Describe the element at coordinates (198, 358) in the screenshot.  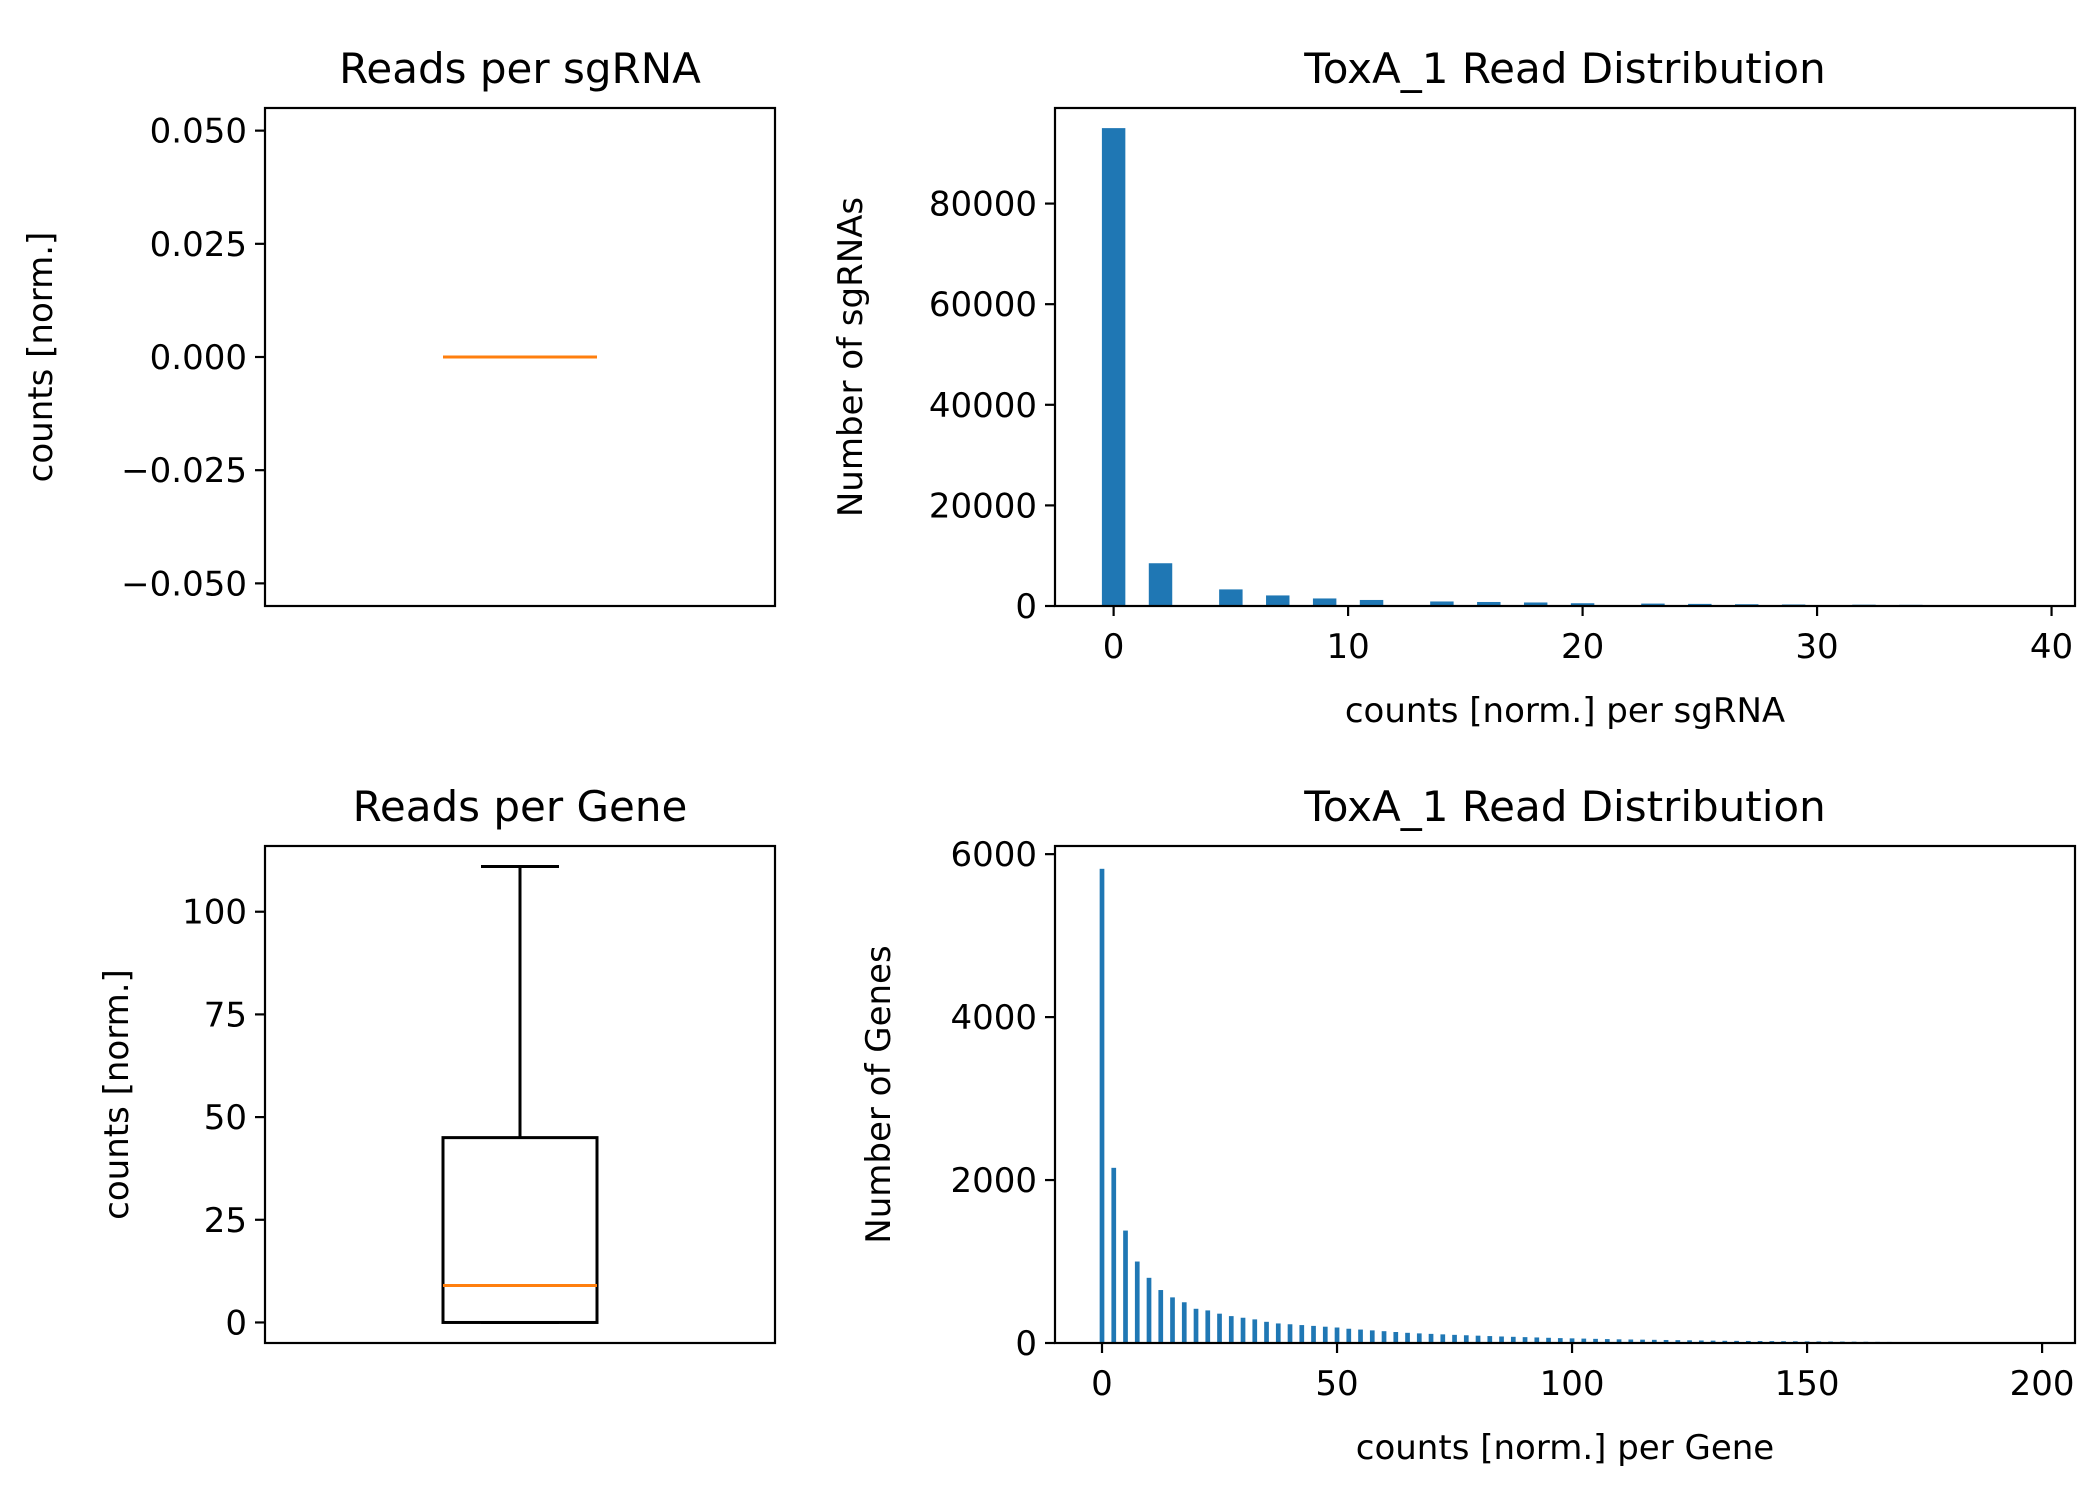
I see `y-tick-label: 0.000` at that location.